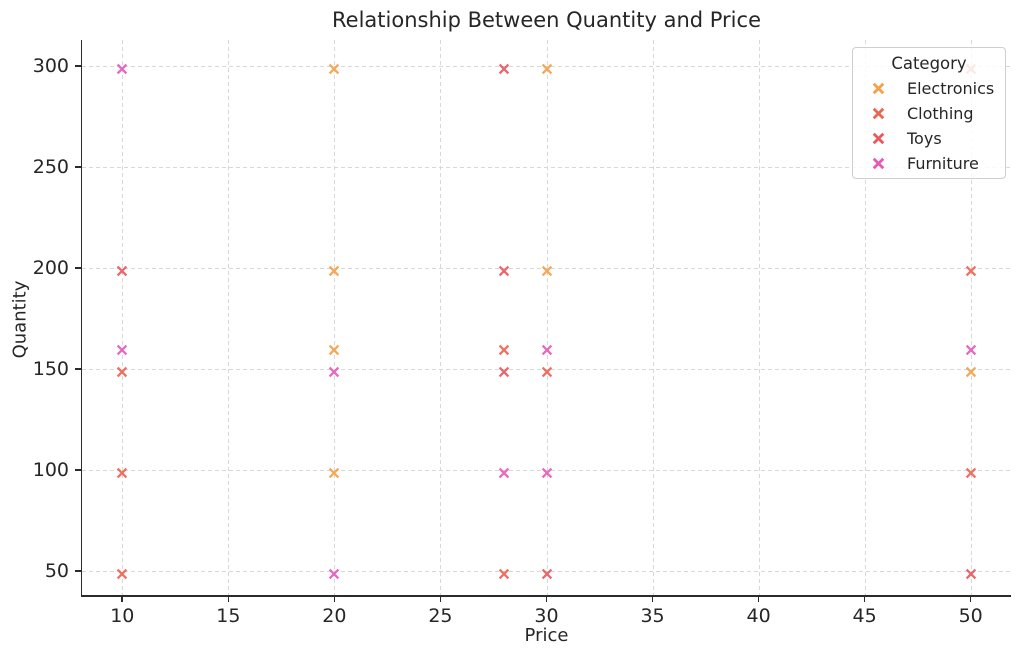  What do you see at coordinates (940, 113) in the screenshot?
I see `legend-item-label: Clothing` at bounding box center [940, 113].